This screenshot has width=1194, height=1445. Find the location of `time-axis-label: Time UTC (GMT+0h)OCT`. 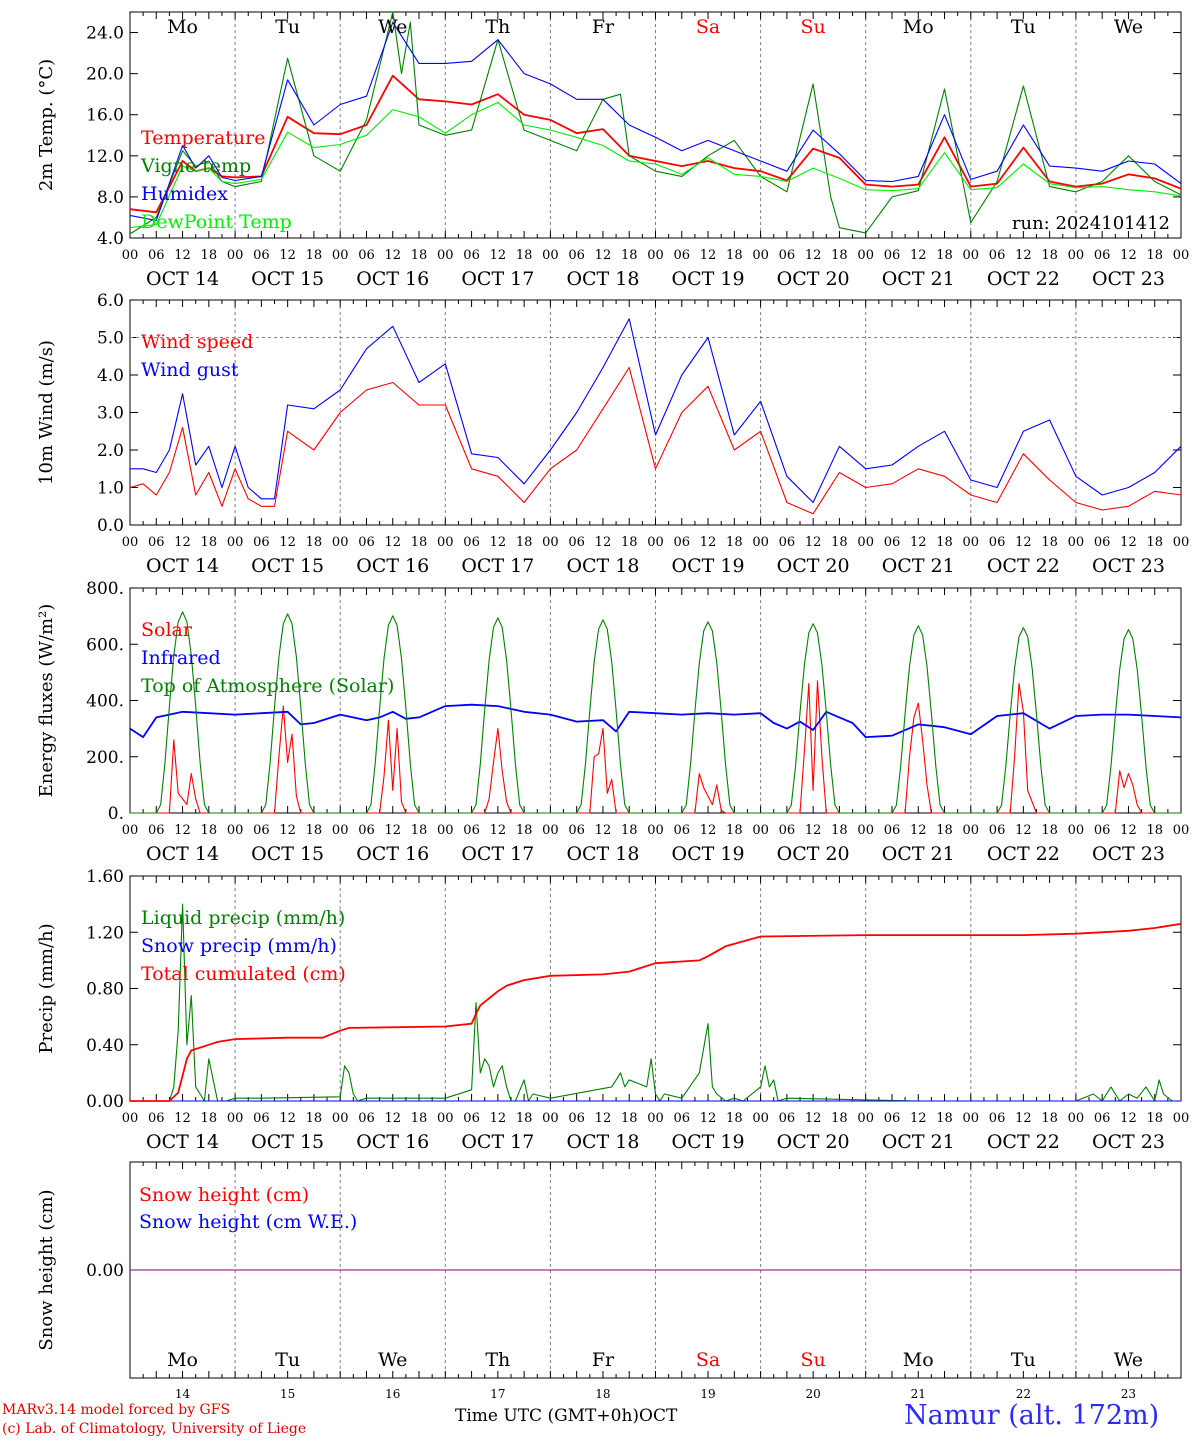

time-axis-label: Time UTC (GMT+0h)OCT is located at coordinates (566, 1416).